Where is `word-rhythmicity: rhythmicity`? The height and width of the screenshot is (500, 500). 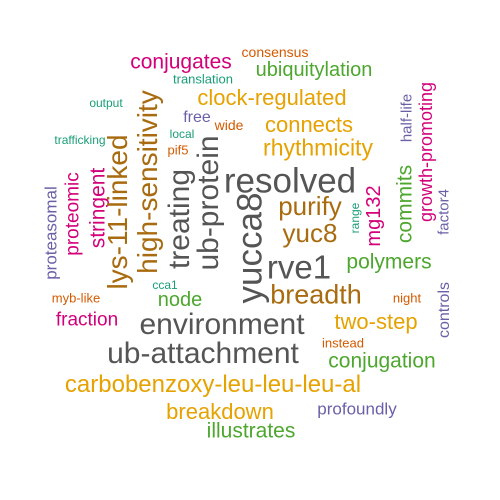
word-rhythmicity: rhythmicity is located at coordinates (318, 147).